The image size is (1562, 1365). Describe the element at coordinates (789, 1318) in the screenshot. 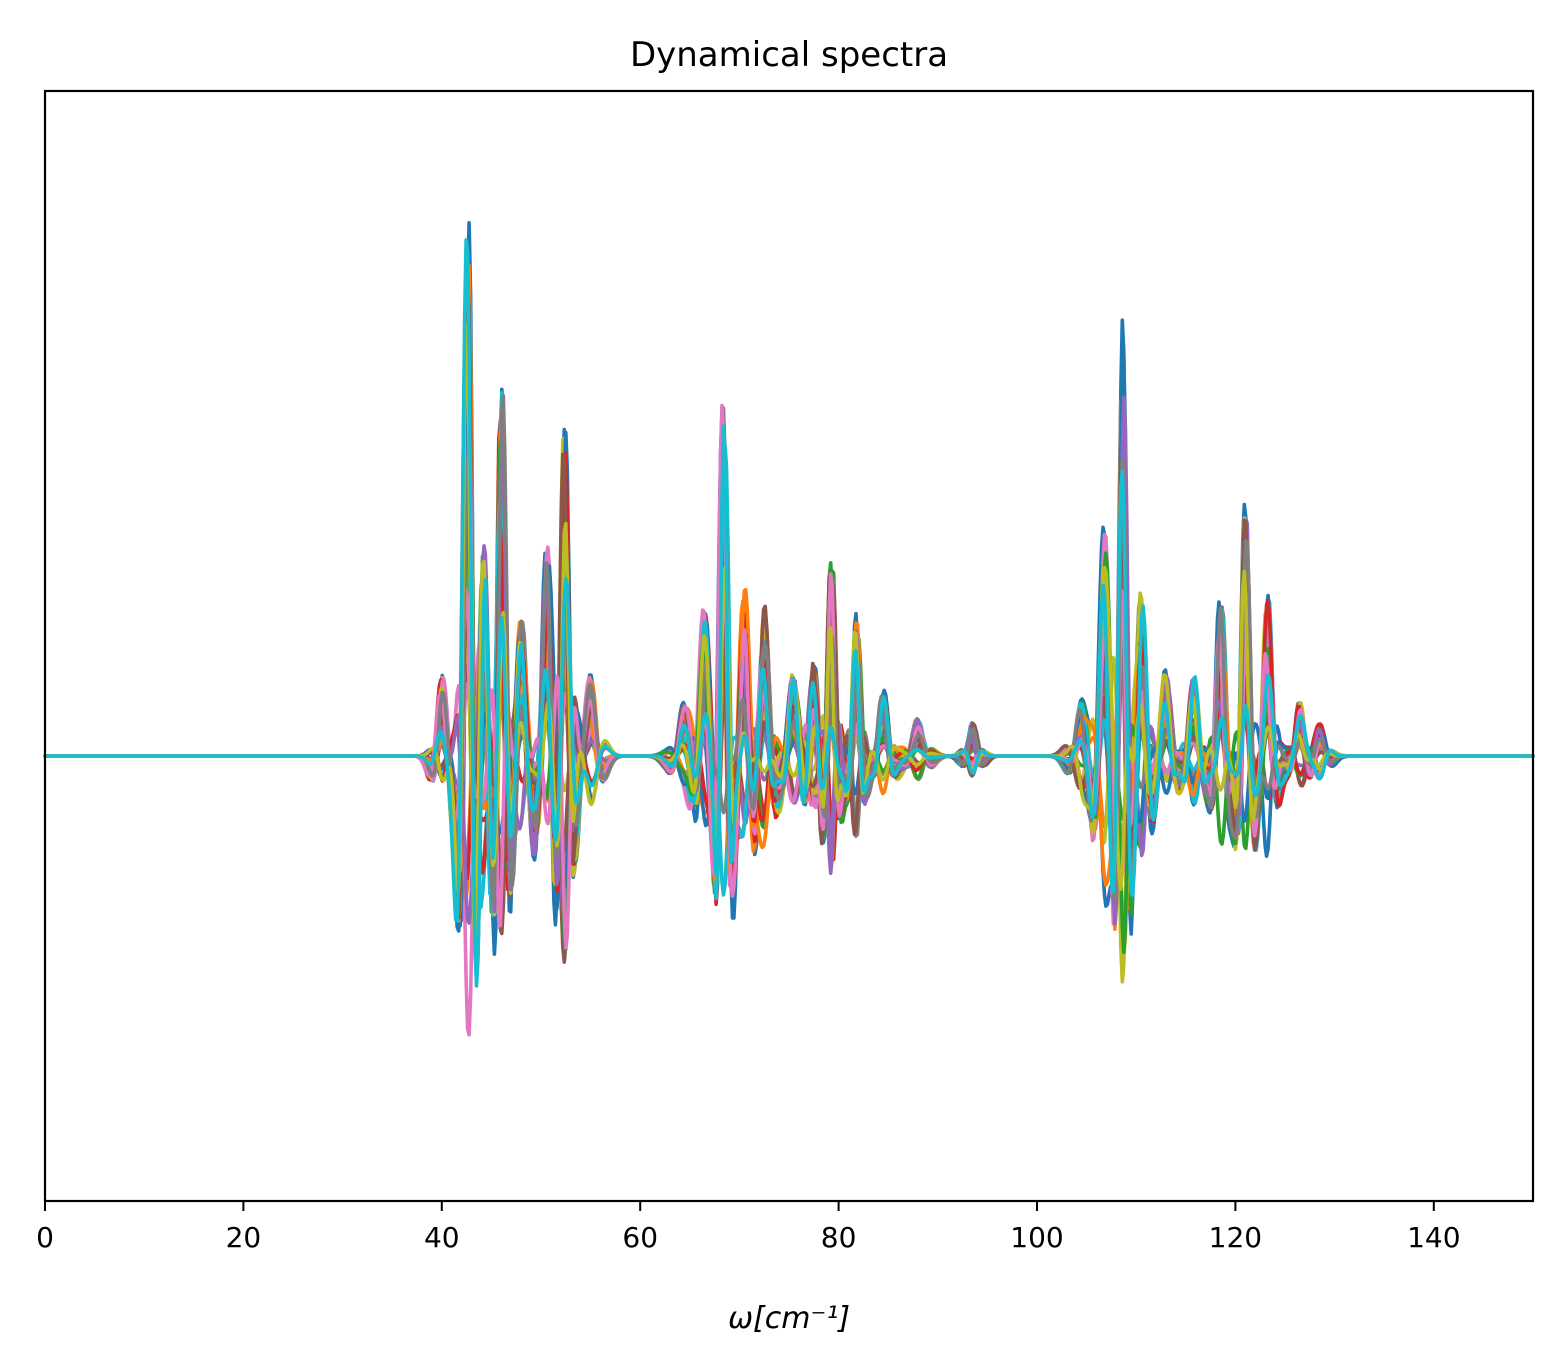

I see `x-axis-label: ω[cm⁻¹]` at that location.